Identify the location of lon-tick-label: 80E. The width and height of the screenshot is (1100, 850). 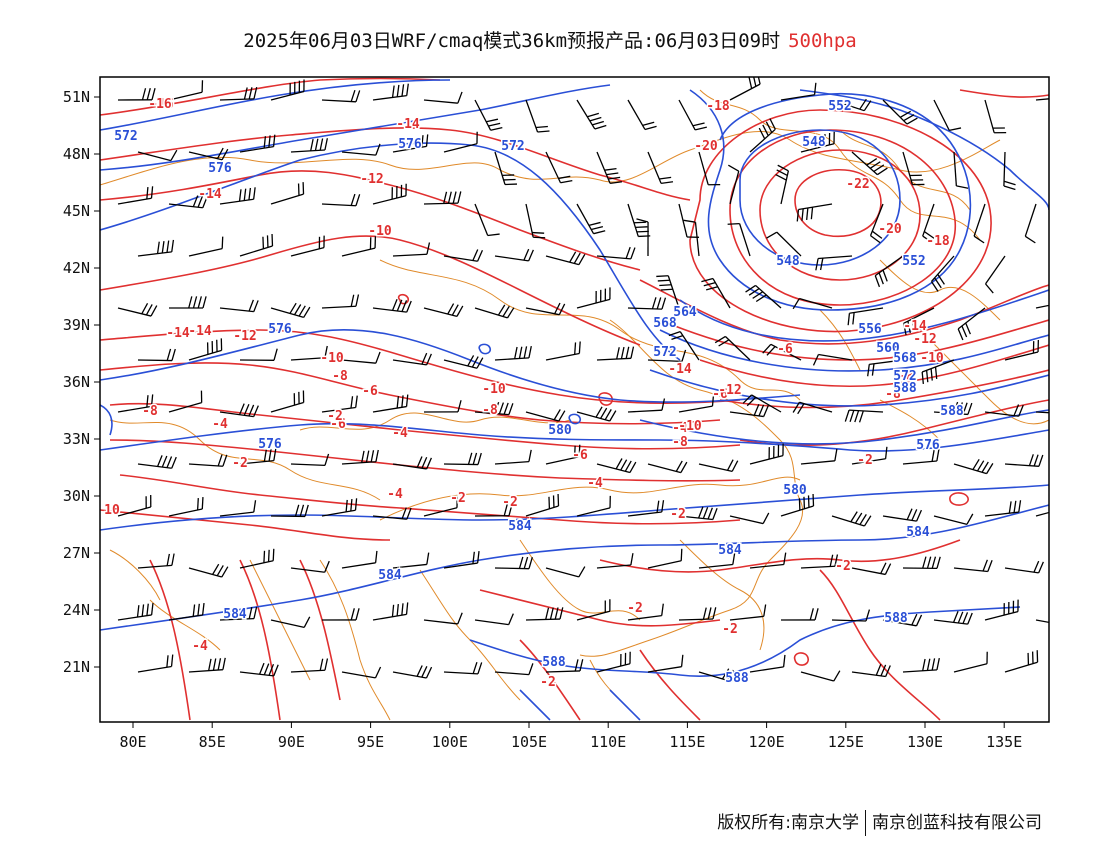
(132, 742).